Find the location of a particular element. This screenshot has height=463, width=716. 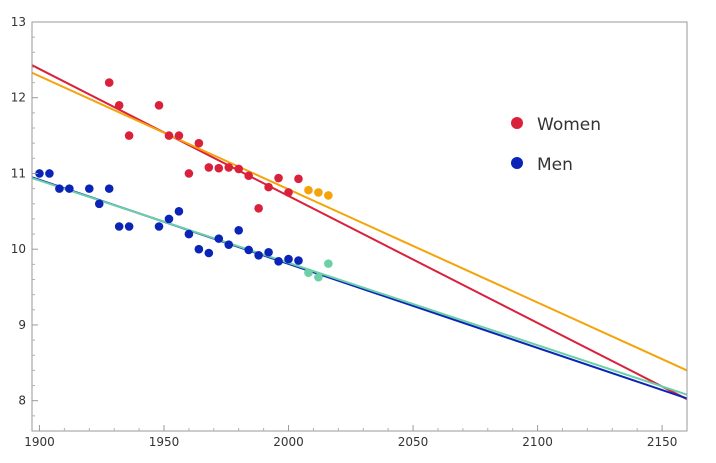

legend: Women Men is located at coordinates (556, 145).